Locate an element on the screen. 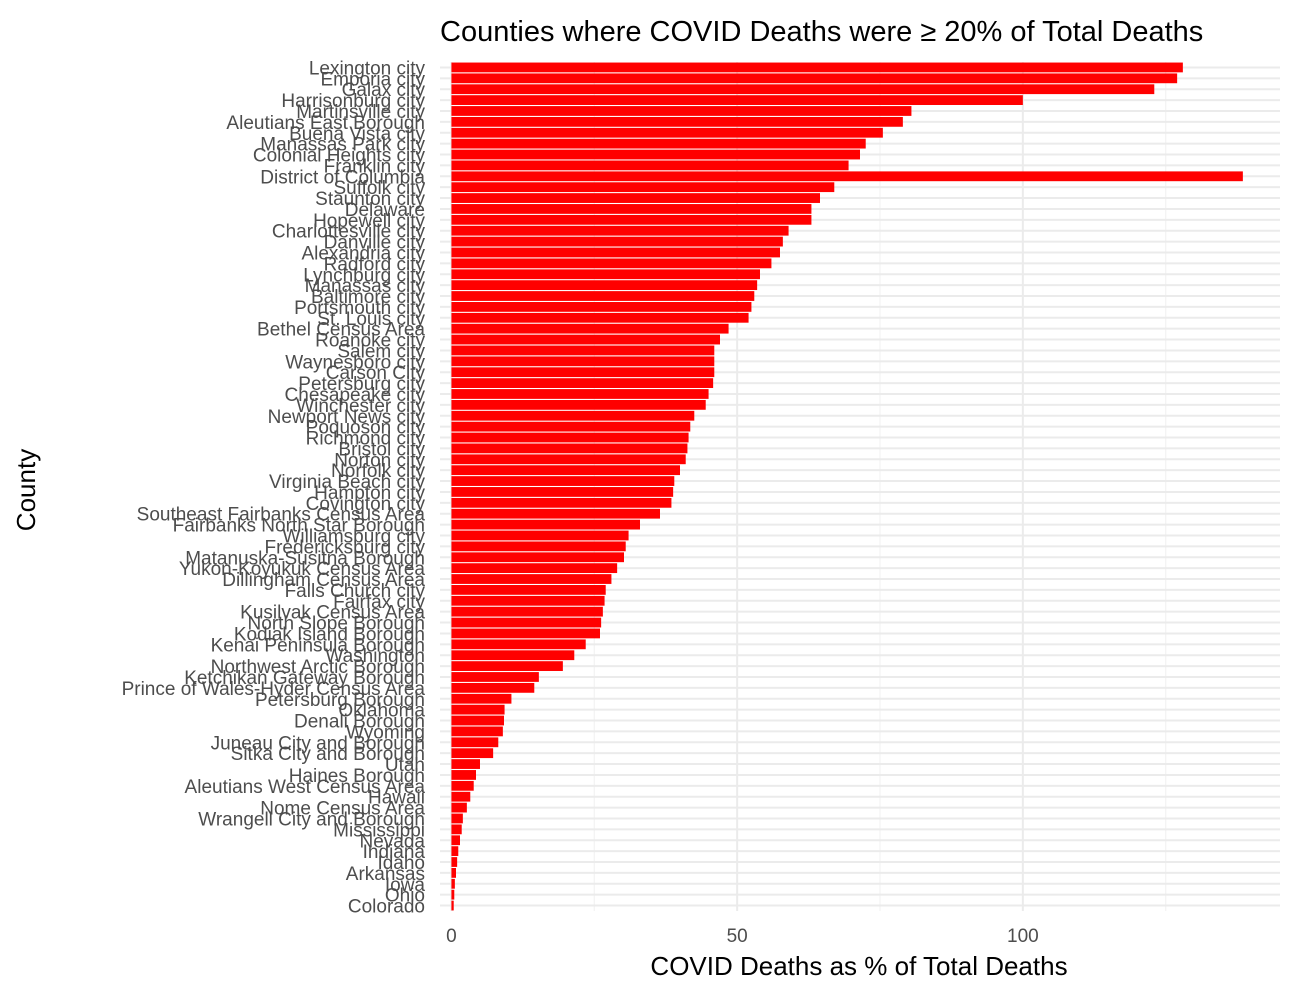 Image resolution: width=1294 pixels, height=996 pixels. y-tick-label: Indiana is located at coordinates (394, 852).